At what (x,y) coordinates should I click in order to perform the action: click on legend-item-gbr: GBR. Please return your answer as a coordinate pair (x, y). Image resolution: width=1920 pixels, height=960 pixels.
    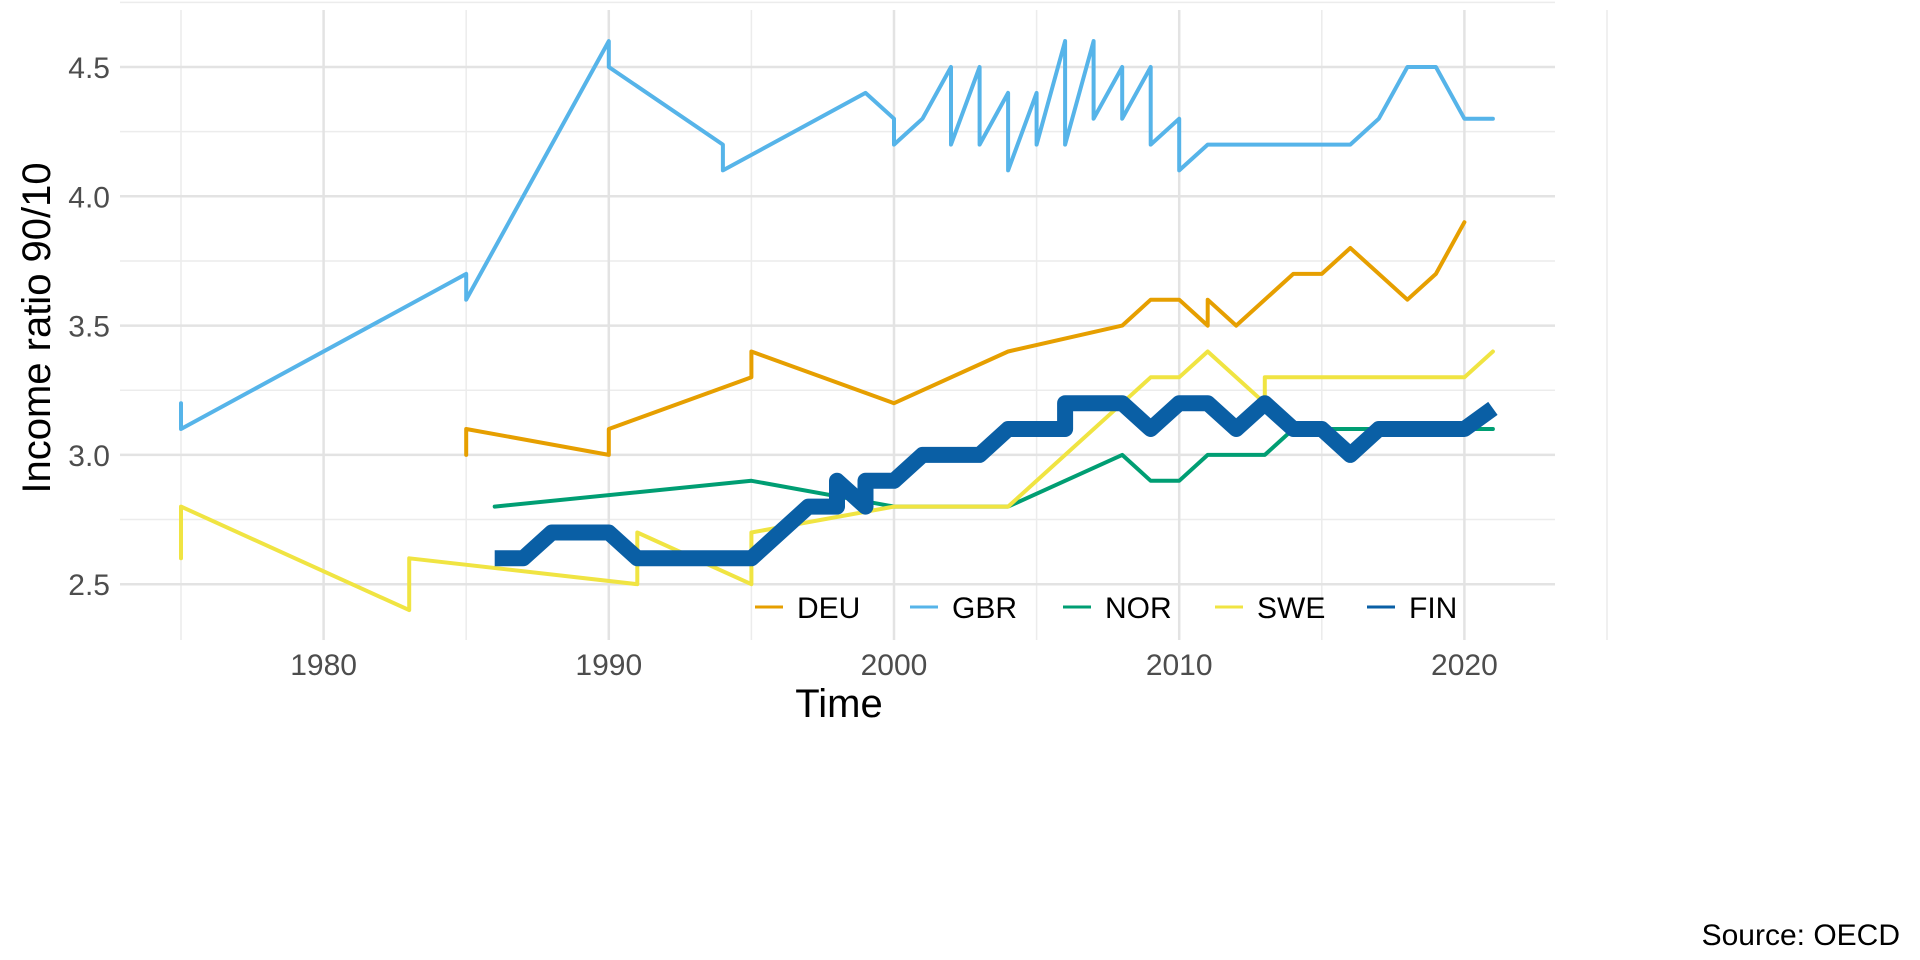
    Looking at the image, I should click on (963, 608).